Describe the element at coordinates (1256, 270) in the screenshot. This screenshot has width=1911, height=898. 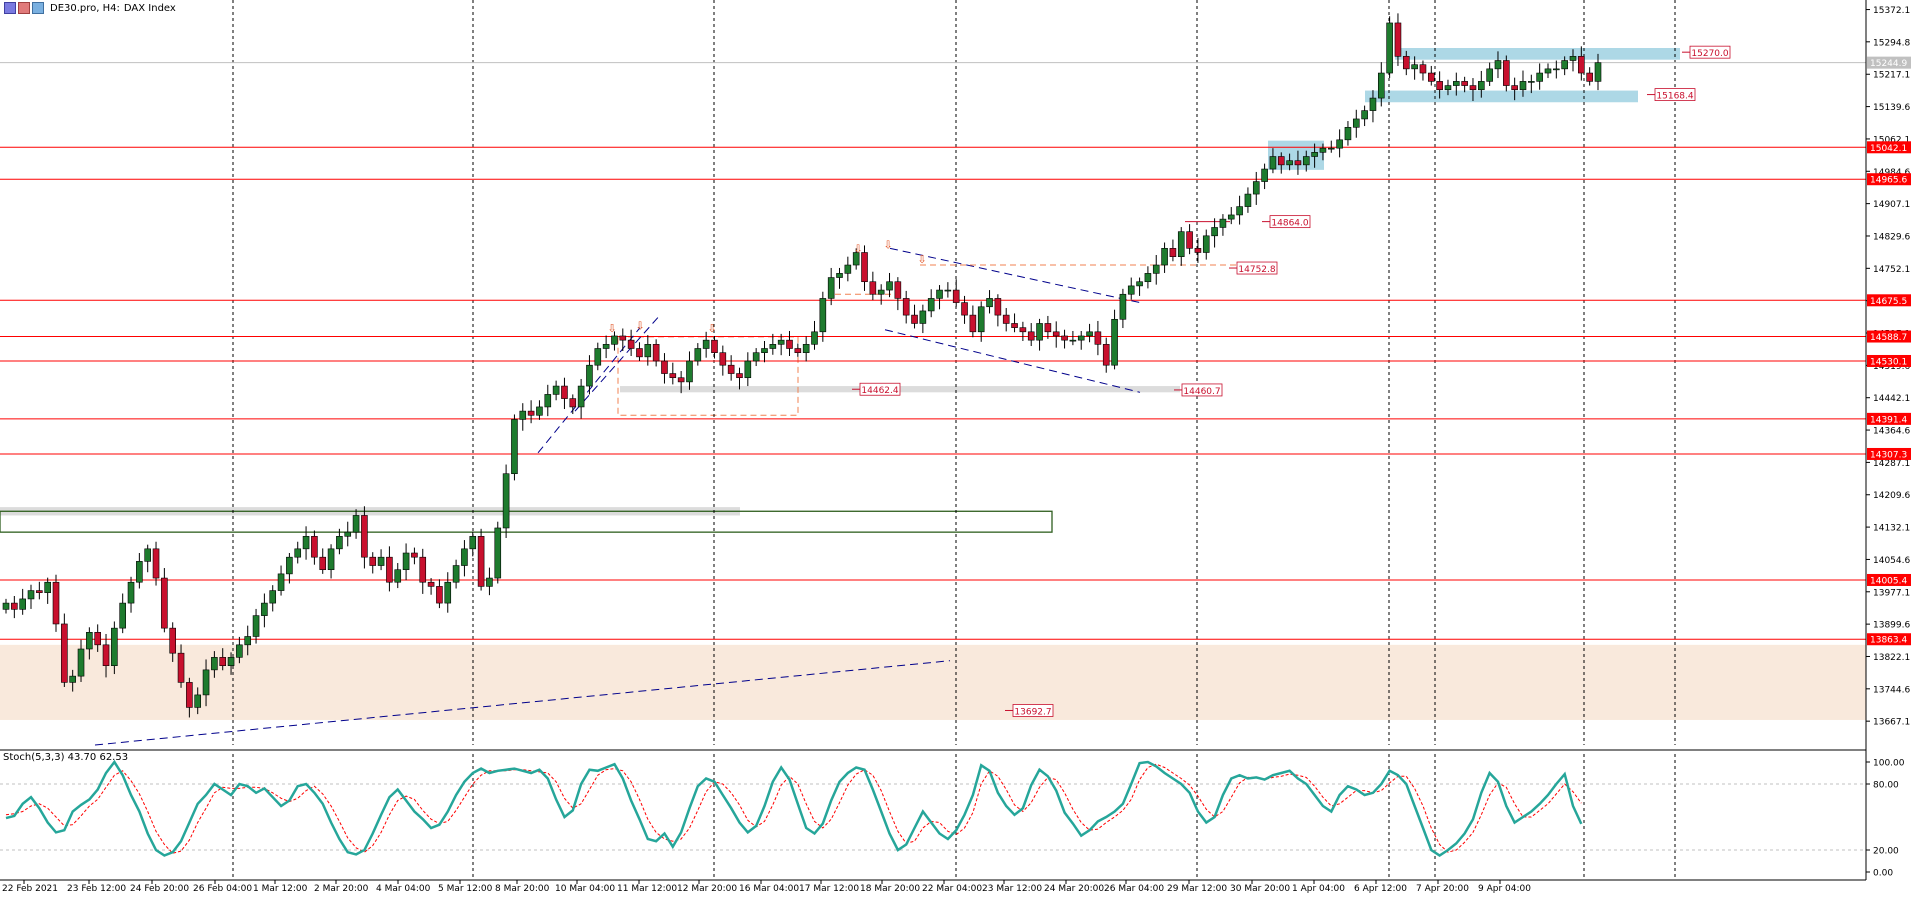
I see `annotation-price: 14752.8` at that location.